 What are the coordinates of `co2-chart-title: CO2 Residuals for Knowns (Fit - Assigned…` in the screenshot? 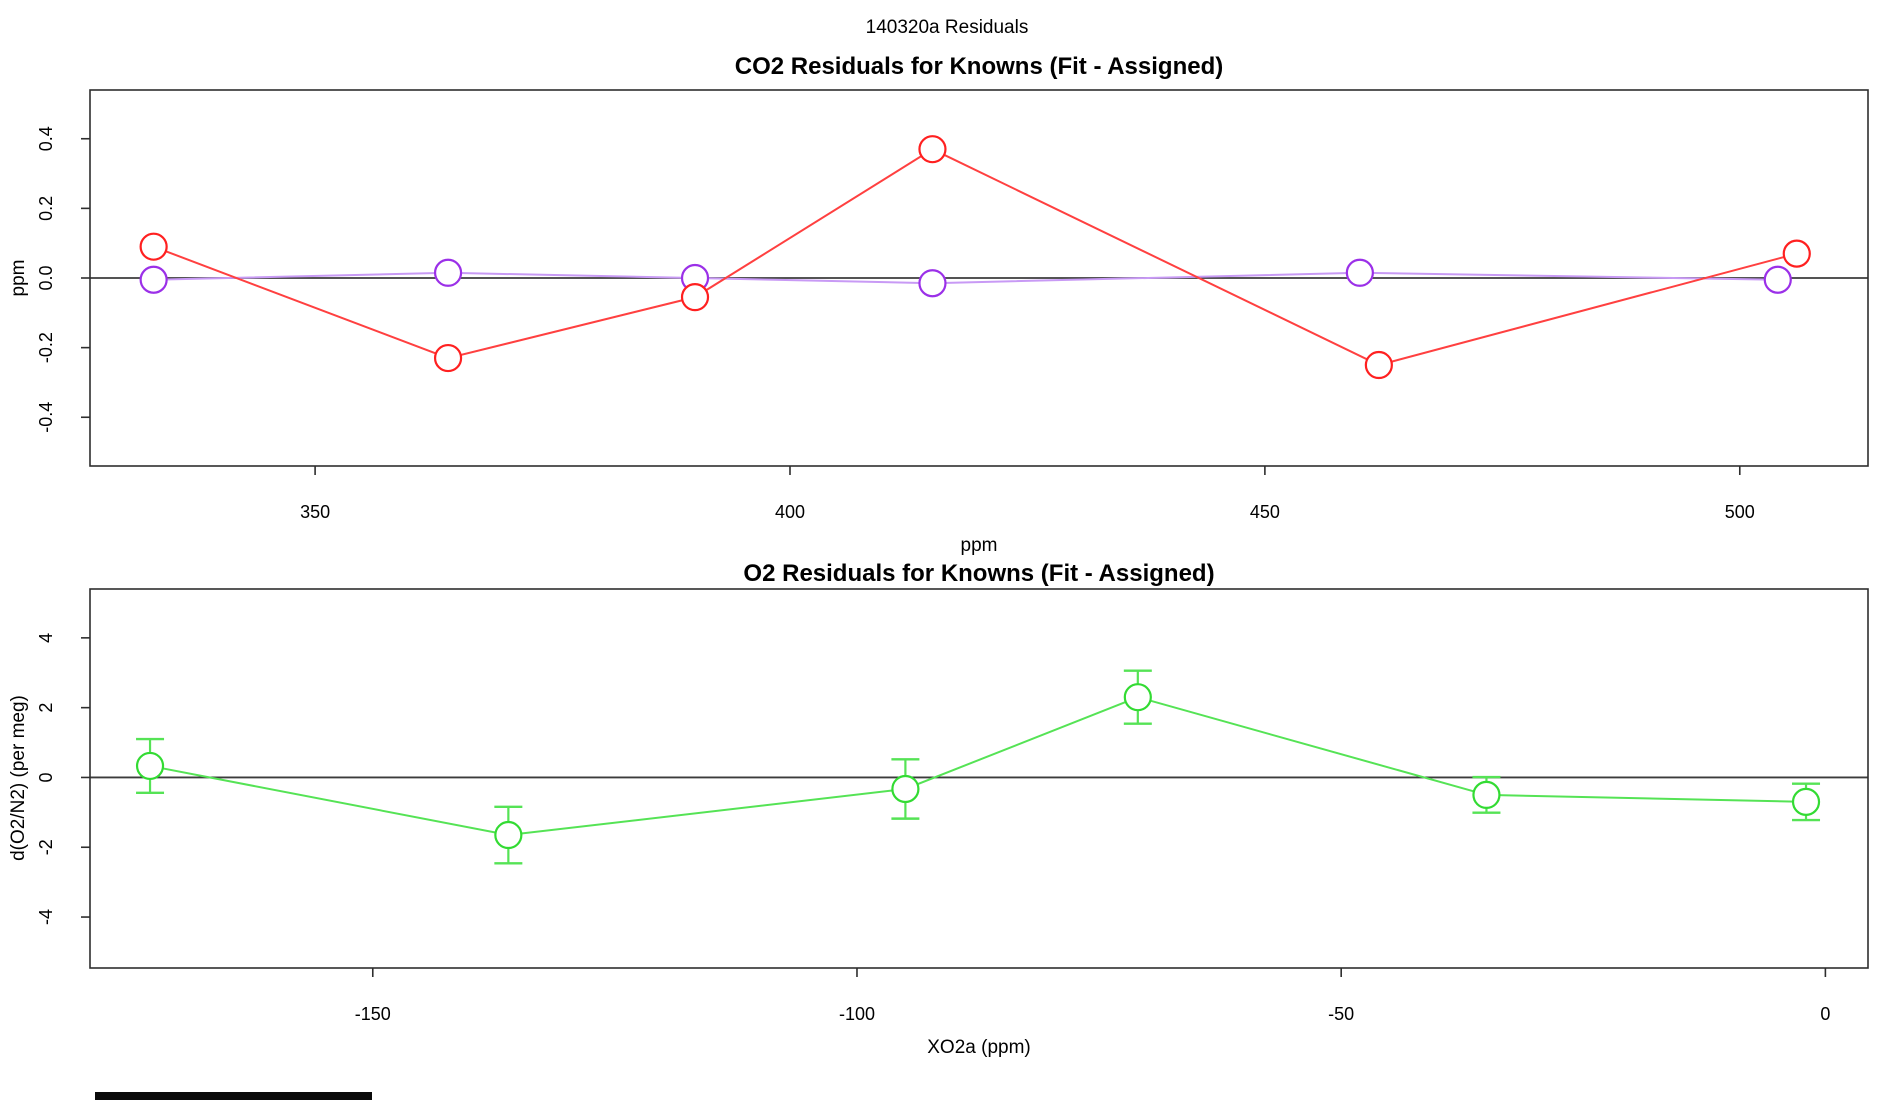 It's located at (979, 66).